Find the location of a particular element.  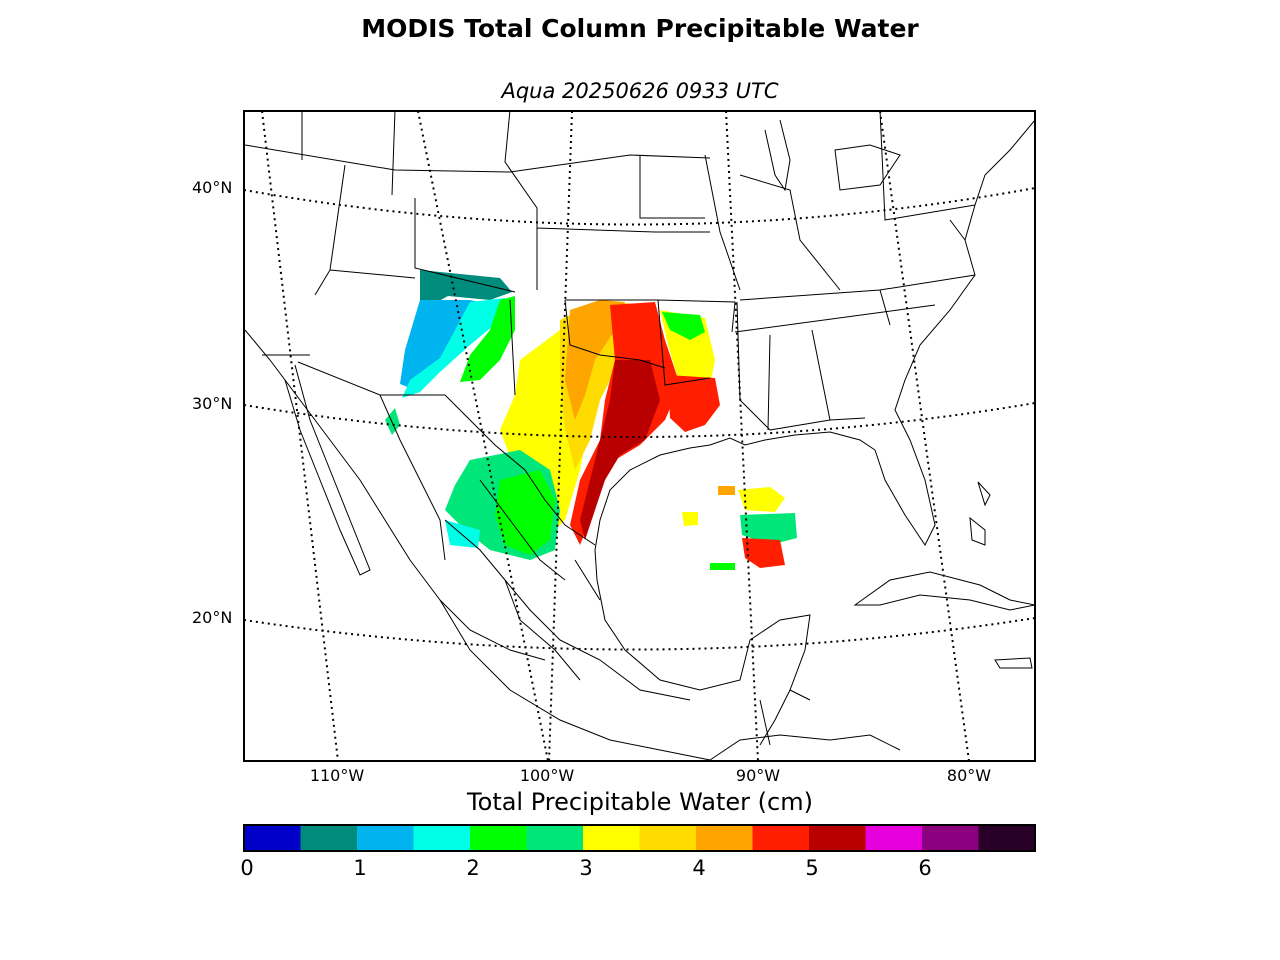

baja-california-coast is located at coordinates (327, 470).